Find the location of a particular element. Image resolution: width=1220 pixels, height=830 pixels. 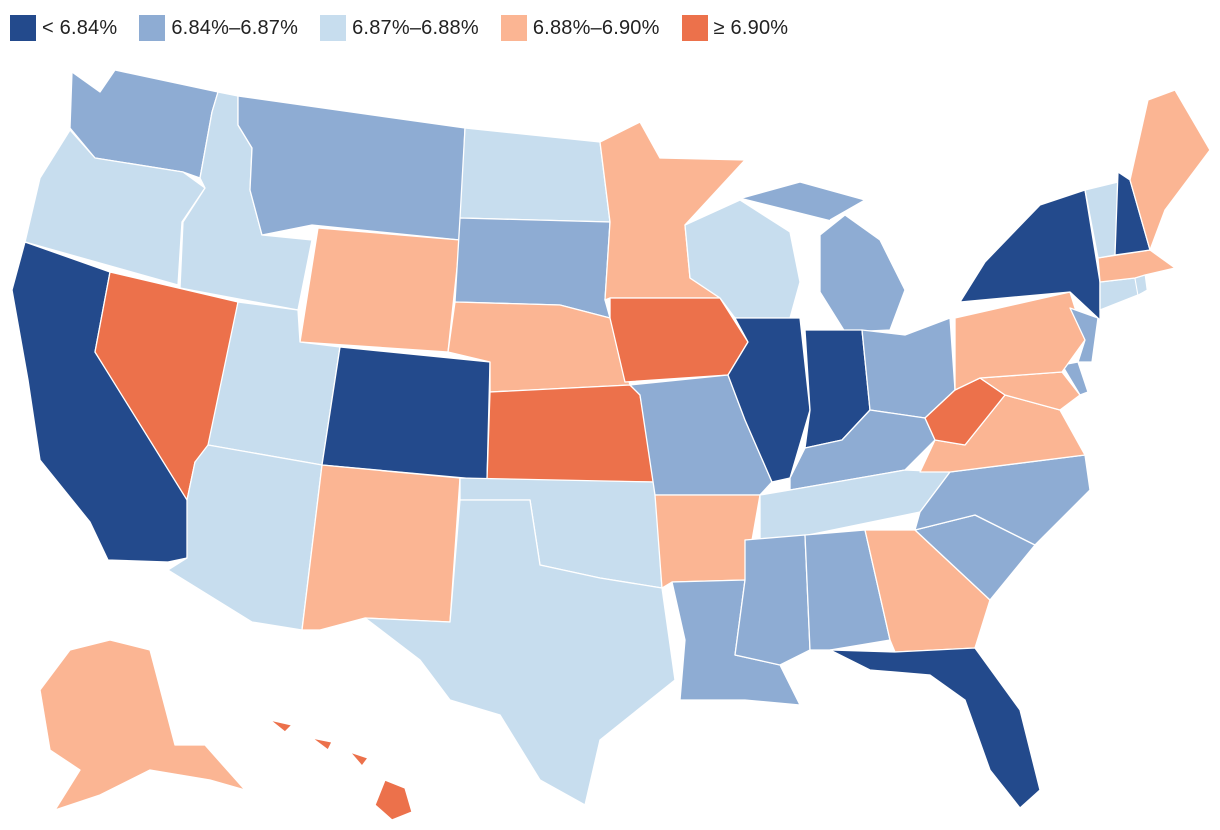

state-MI is located at coordinates (823, 257).